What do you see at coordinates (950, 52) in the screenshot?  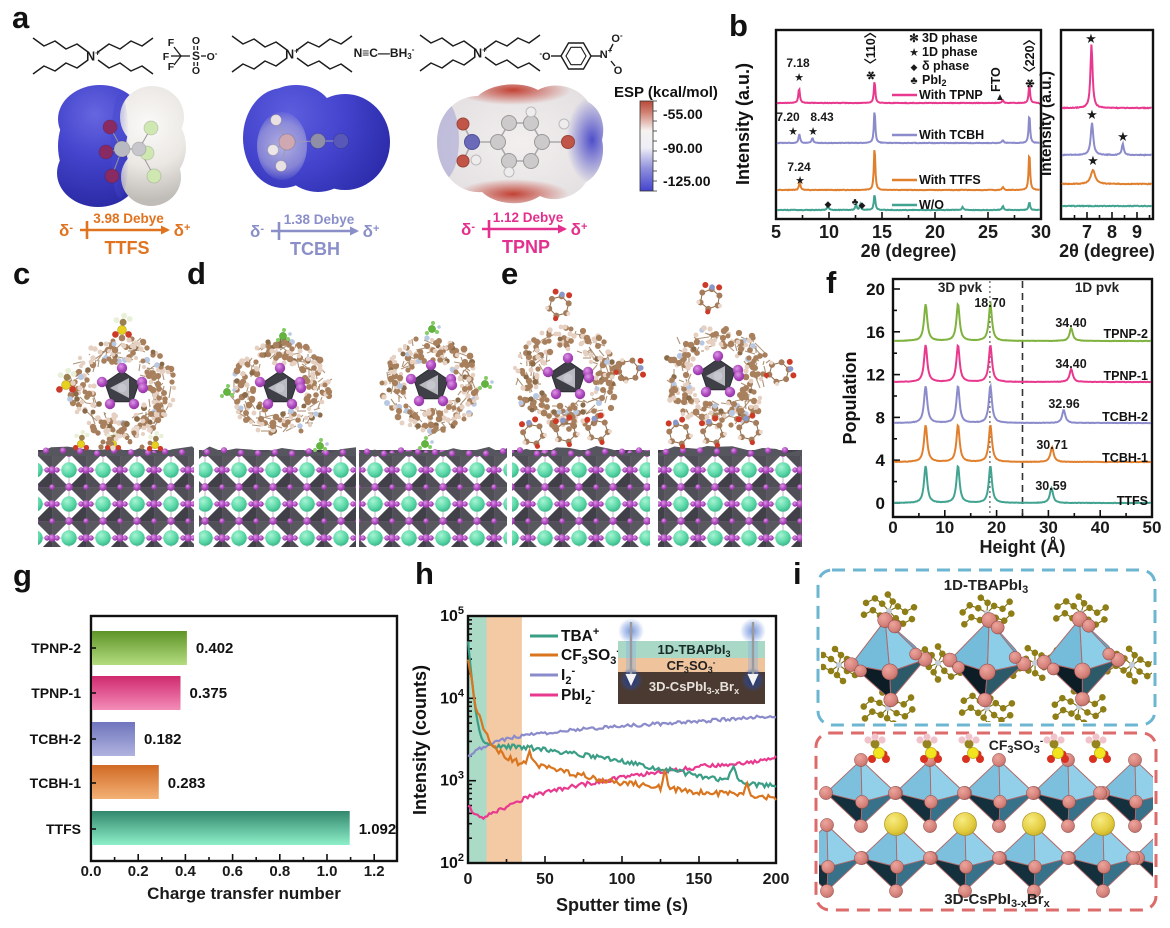 I see `svg-text: 1D phase` at bounding box center [950, 52].